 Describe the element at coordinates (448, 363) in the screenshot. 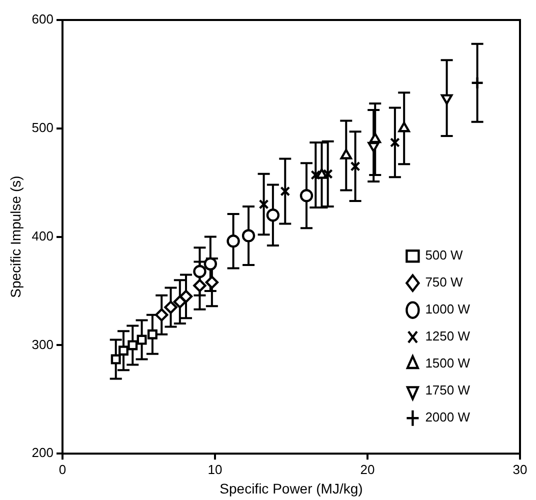

I see `legend-label: 1500 W` at that location.